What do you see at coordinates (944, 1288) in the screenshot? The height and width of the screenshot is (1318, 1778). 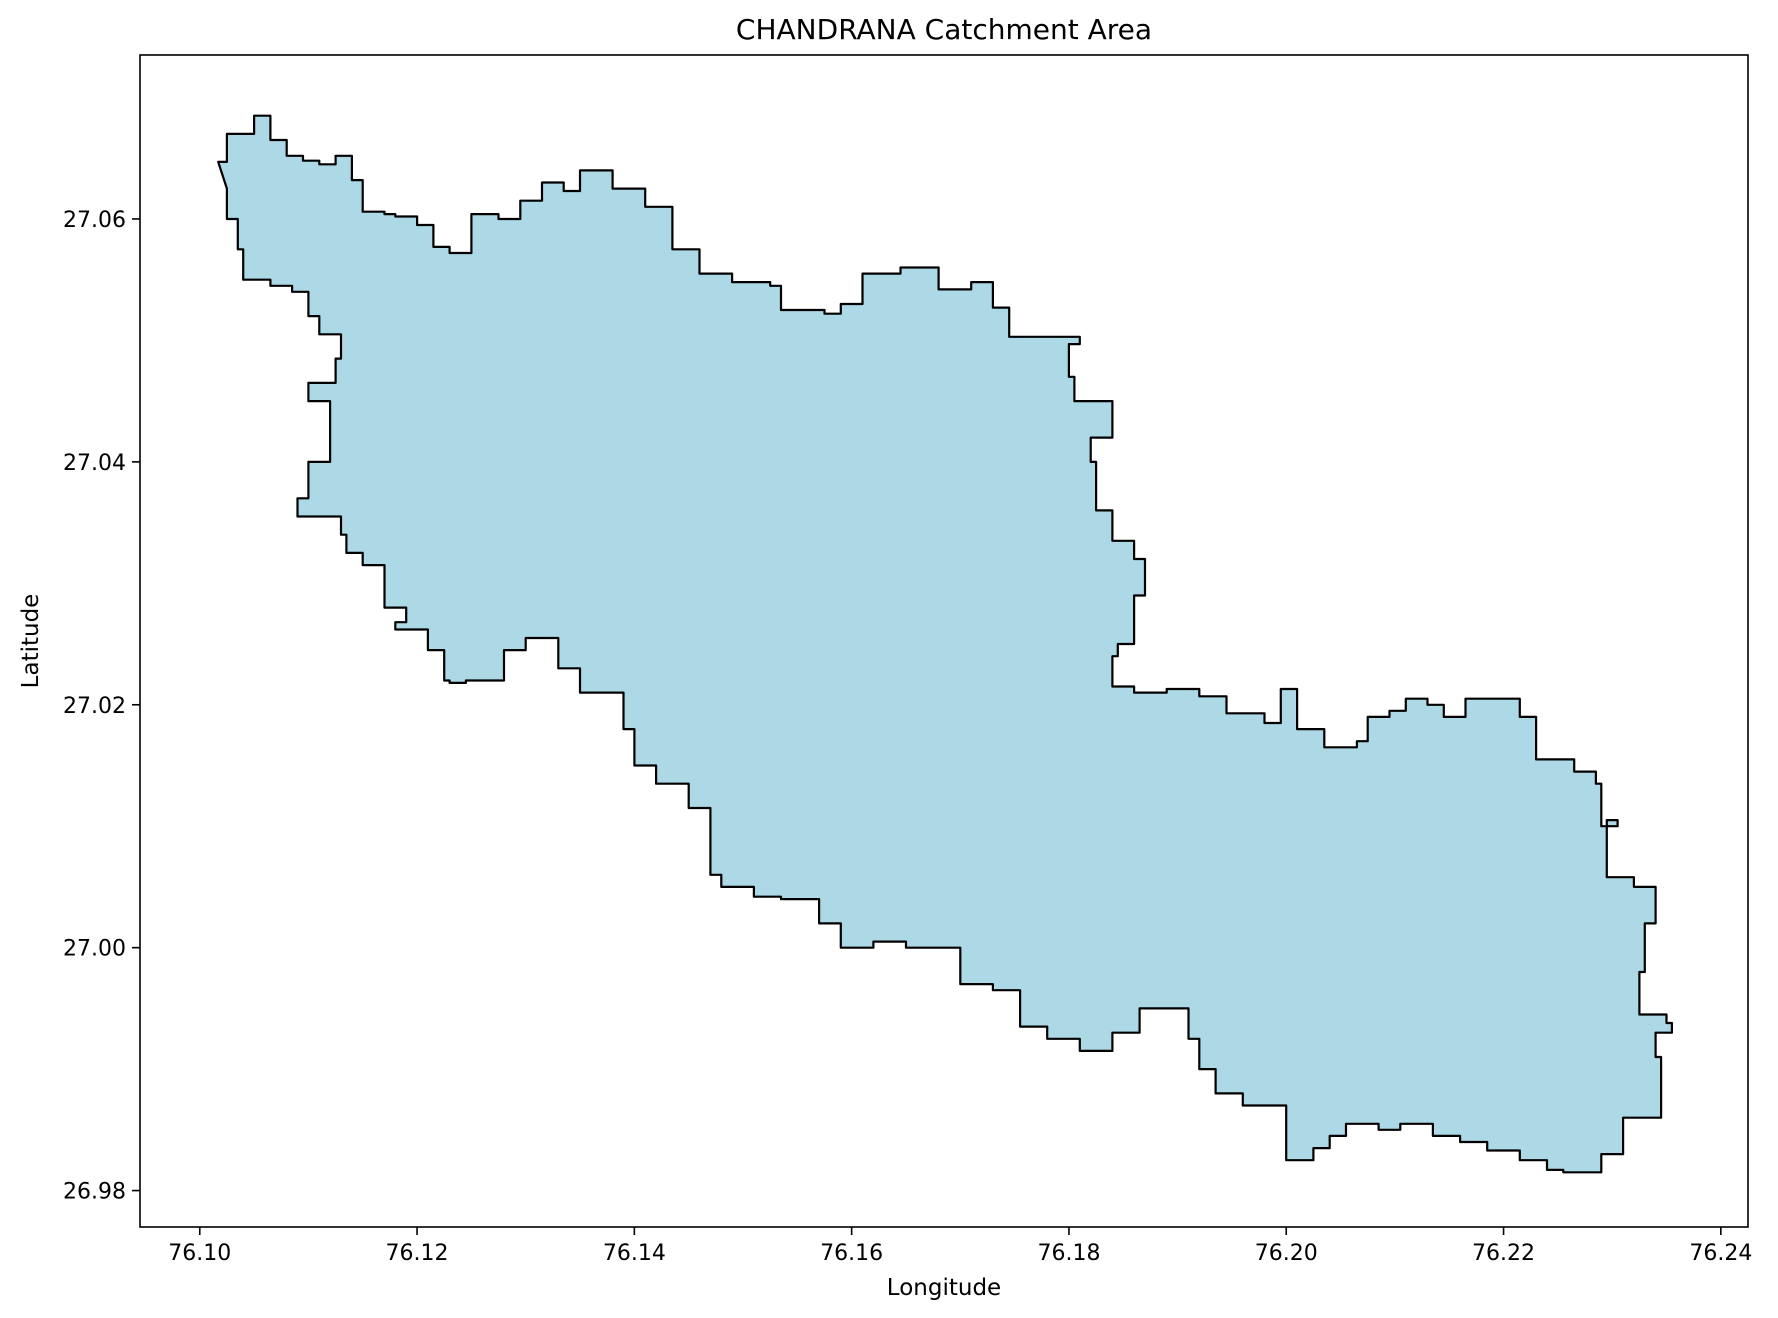 I see `x-axis-label: Longitude` at bounding box center [944, 1288].